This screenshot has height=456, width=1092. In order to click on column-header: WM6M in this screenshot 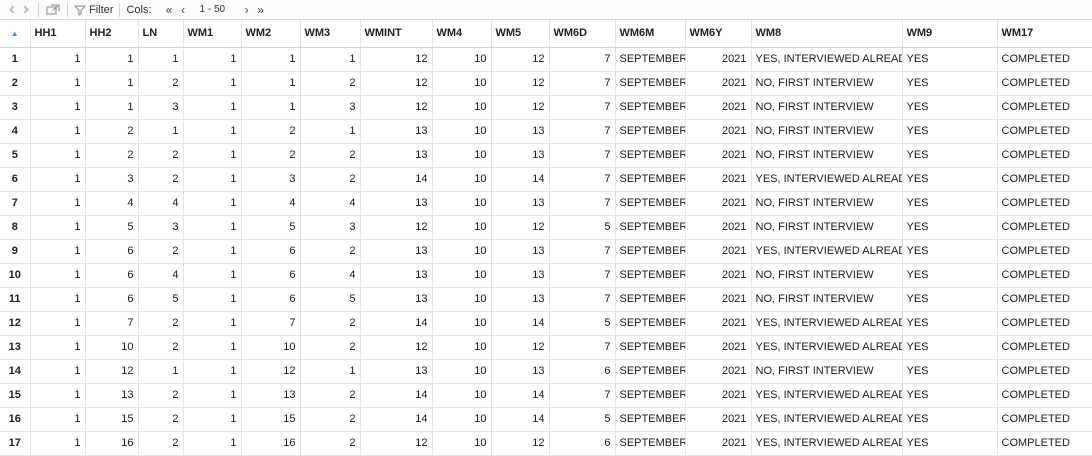, I will do `click(650, 34)`.